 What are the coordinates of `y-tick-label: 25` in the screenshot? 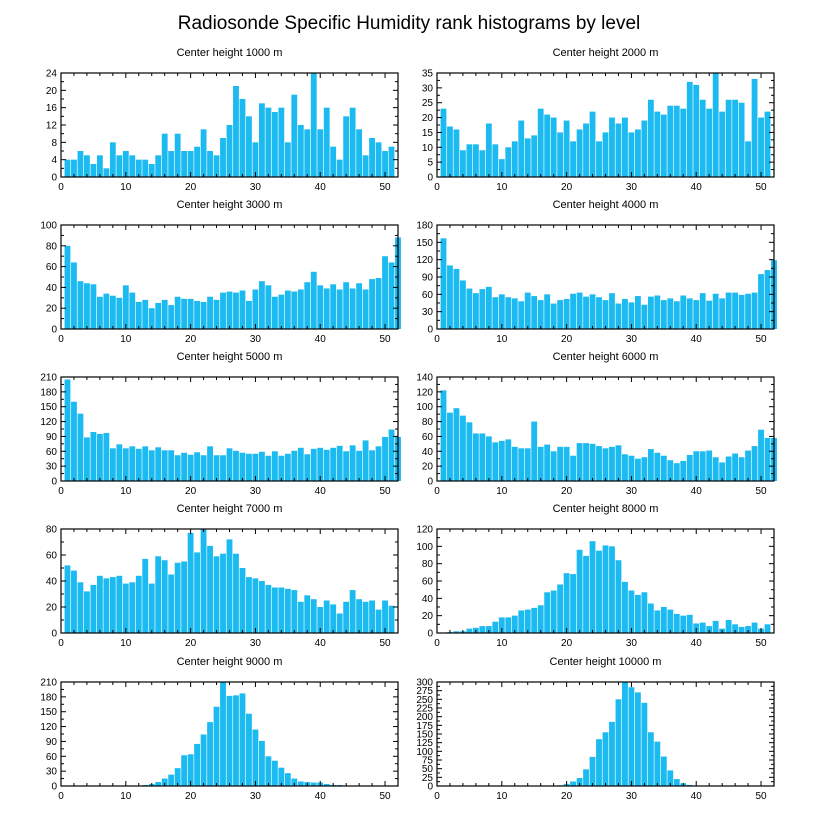 It's located at (428, 778).